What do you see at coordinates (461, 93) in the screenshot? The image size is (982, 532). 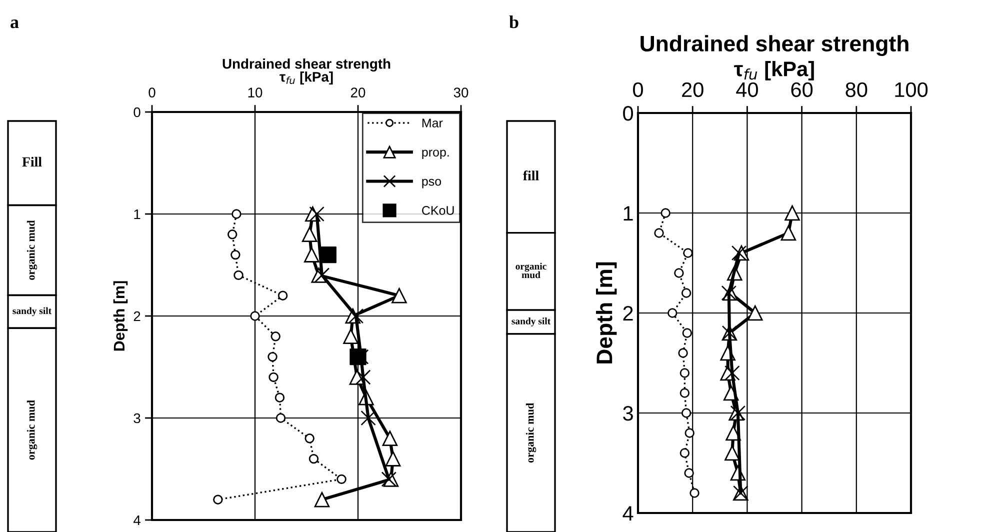 I see `x-tick-label: 30` at bounding box center [461, 93].